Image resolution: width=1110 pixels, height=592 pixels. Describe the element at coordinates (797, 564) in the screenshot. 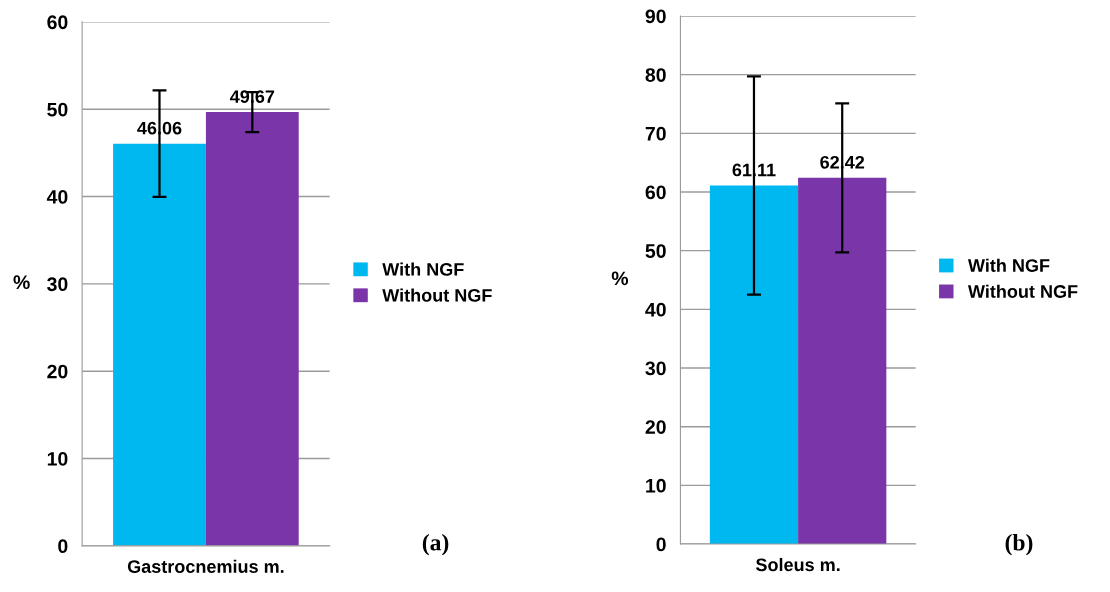

I see `x-tick-label: Soleus m.` at that location.